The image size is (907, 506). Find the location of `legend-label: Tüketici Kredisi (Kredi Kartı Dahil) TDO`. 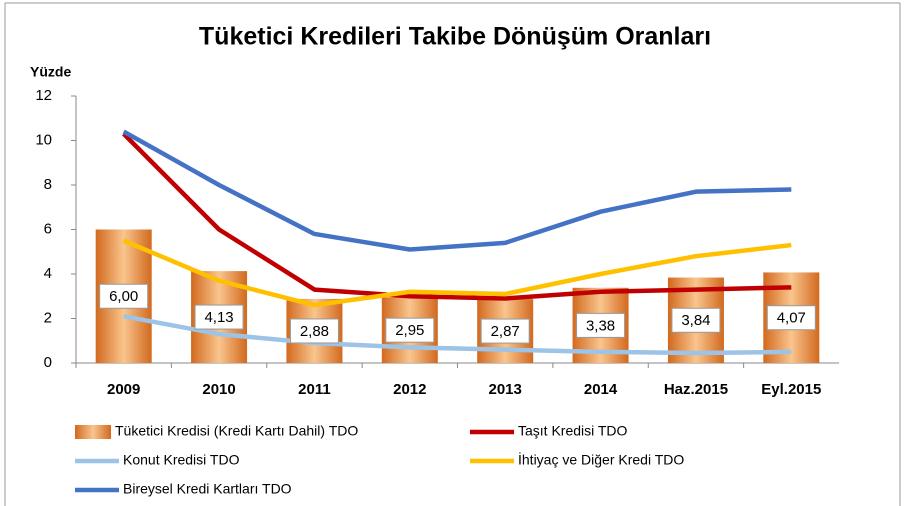

legend-label: Tüketici Kredisi (Kredi Kartı Dahil) TDO is located at coordinates (236, 431).